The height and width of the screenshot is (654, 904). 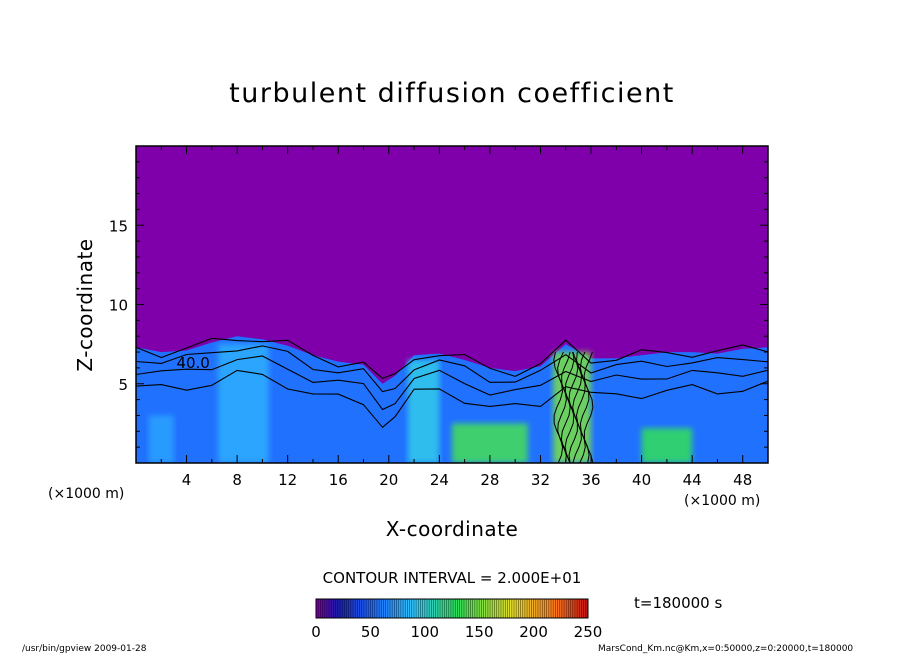 I want to click on colorbar-tick-label: 250, so click(x=588, y=632).